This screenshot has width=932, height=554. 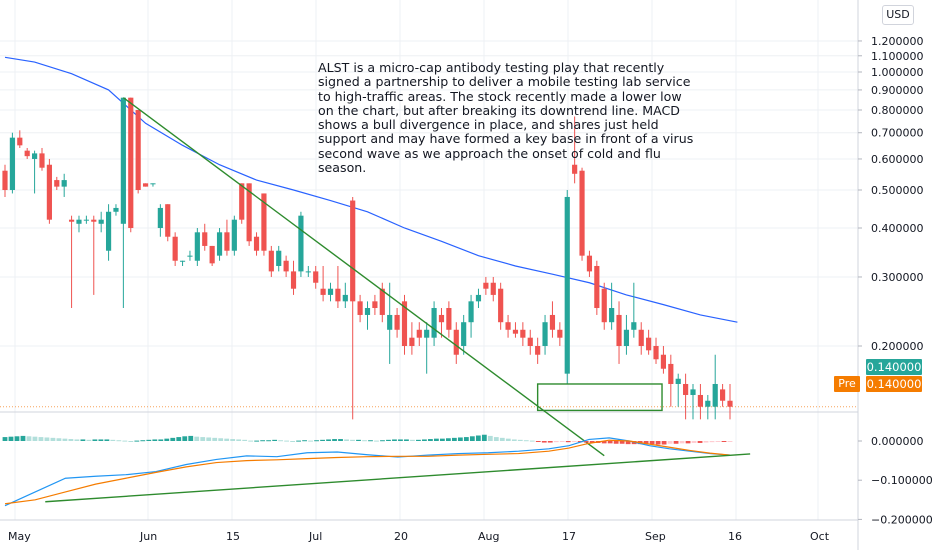 I want to click on price-tick-label: 0.600000, so click(x=897, y=159).